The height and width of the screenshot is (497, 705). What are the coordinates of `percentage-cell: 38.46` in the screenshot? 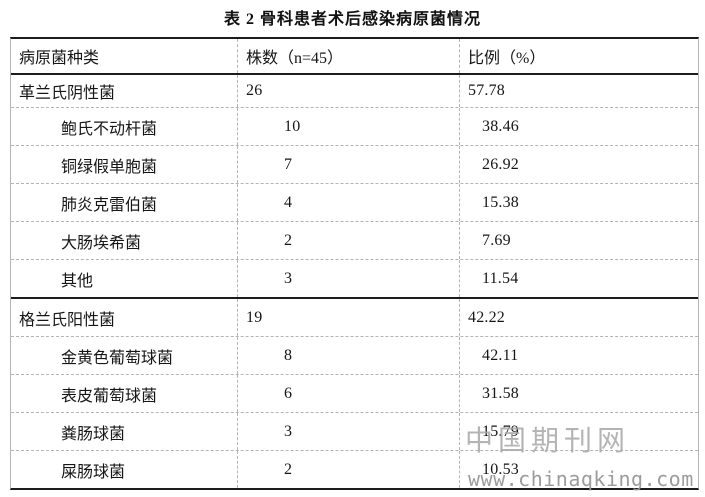 It's located at (578, 126).